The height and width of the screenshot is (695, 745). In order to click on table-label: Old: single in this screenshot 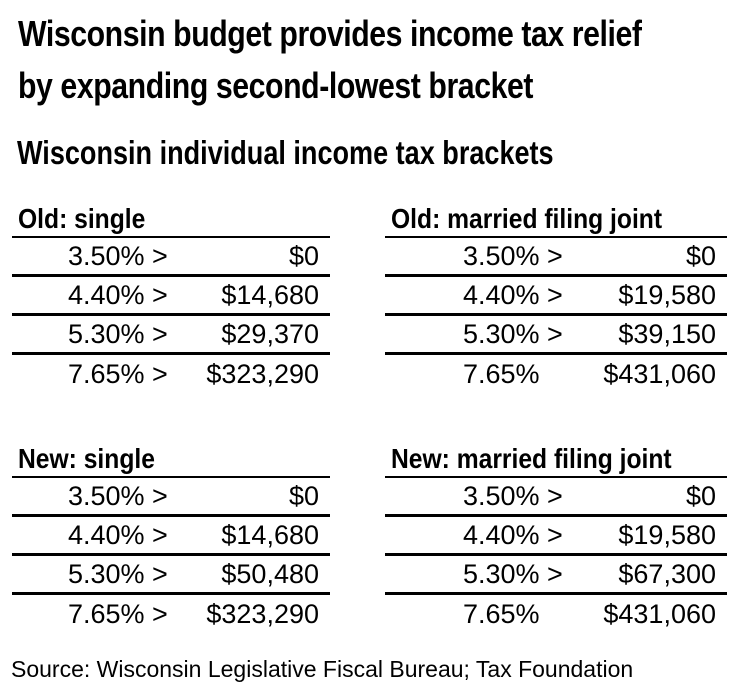, I will do `click(171, 220)`.